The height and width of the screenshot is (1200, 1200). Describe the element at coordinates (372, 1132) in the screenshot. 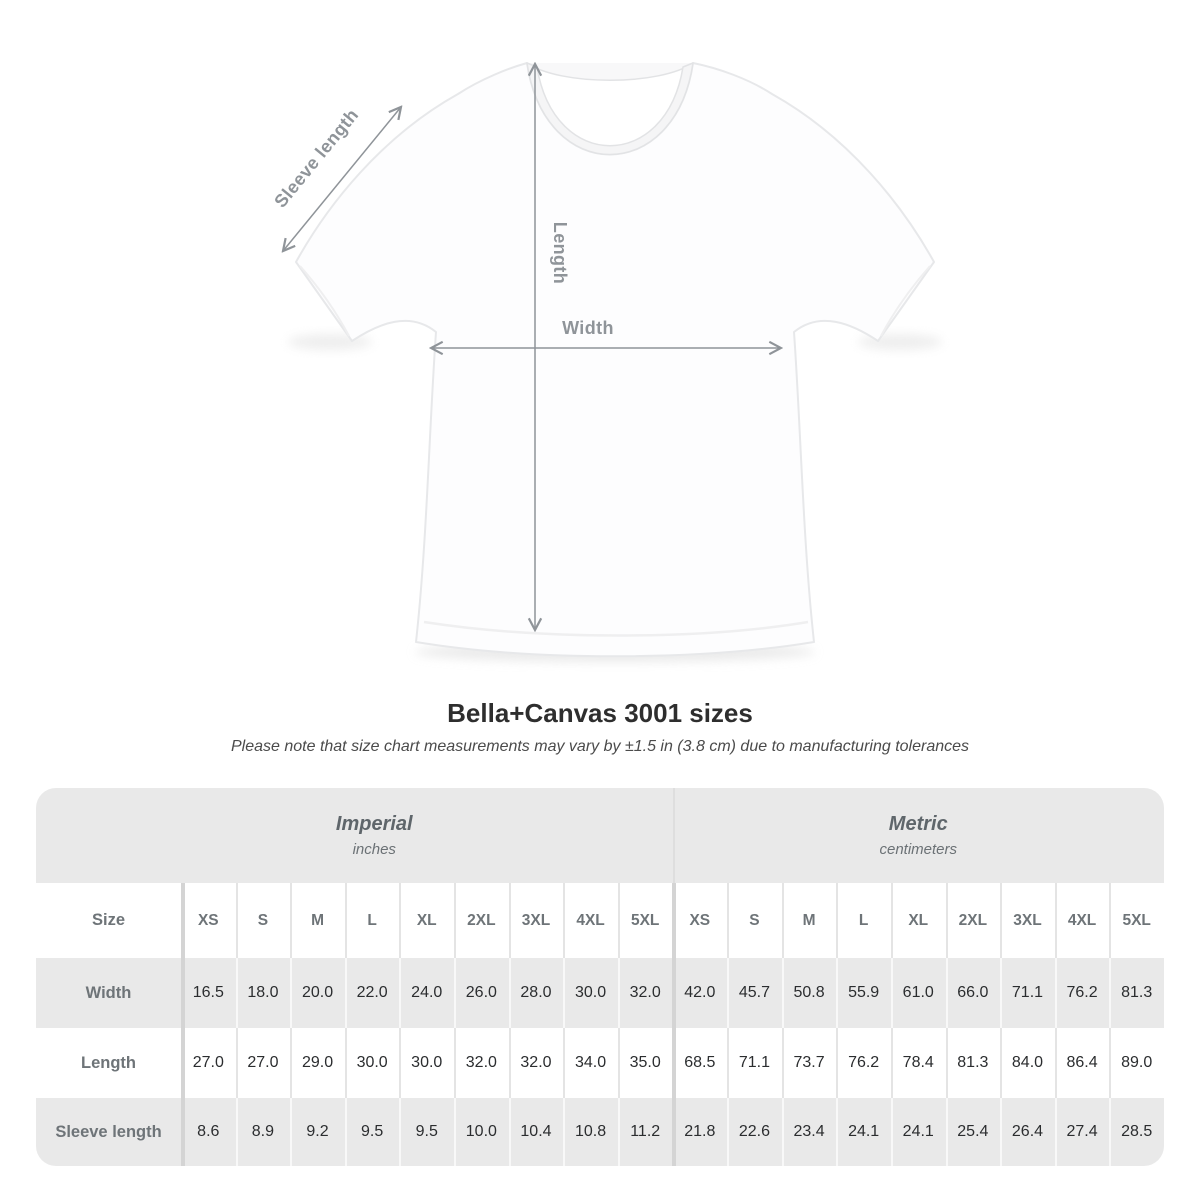

I see `sleeve-length-imperial-l: 9.5` at that location.